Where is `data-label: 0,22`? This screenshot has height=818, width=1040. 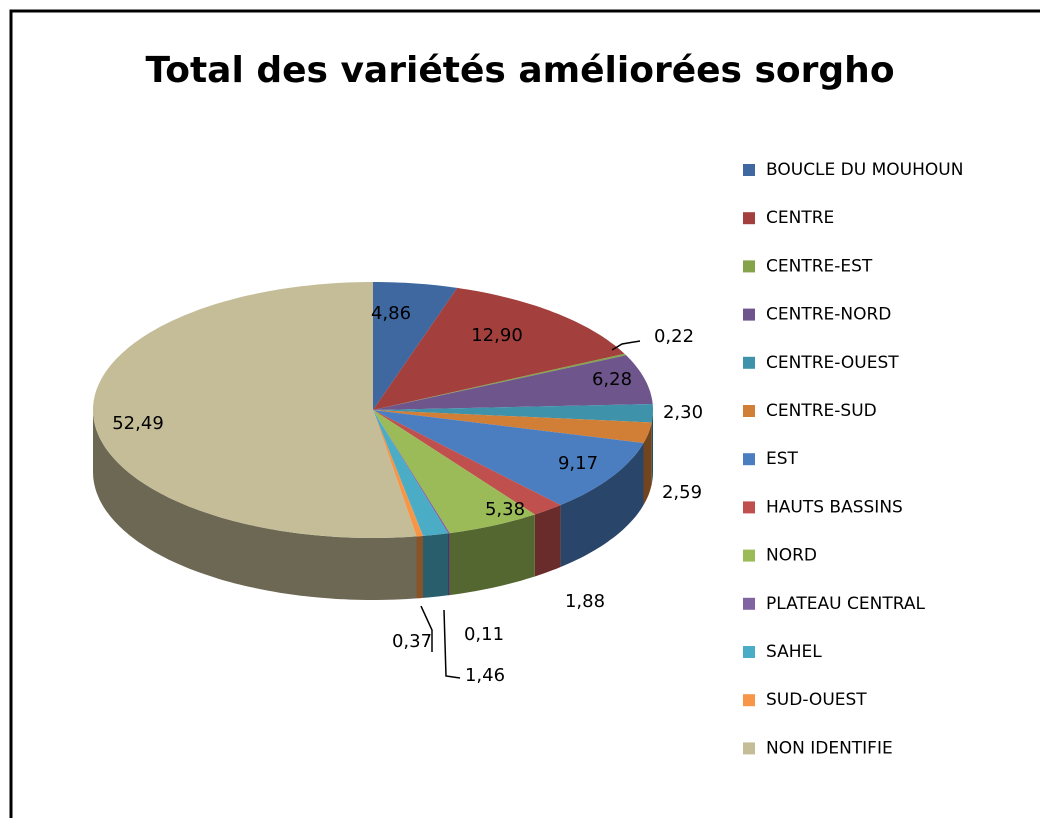 data-label: 0,22 is located at coordinates (674, 336).